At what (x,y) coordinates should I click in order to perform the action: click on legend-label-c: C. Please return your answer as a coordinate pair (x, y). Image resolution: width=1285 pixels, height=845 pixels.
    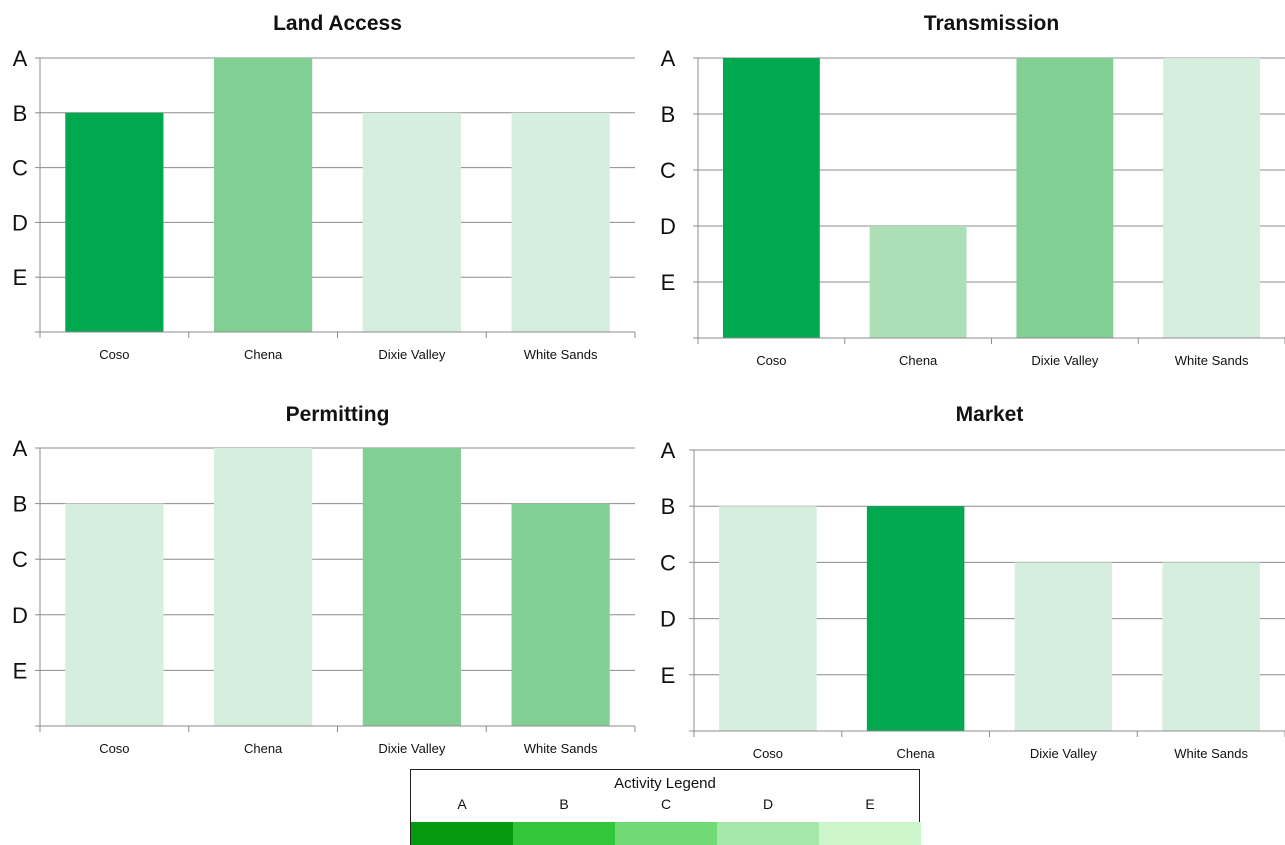
    Looking at the image, I should click on (666, 804).